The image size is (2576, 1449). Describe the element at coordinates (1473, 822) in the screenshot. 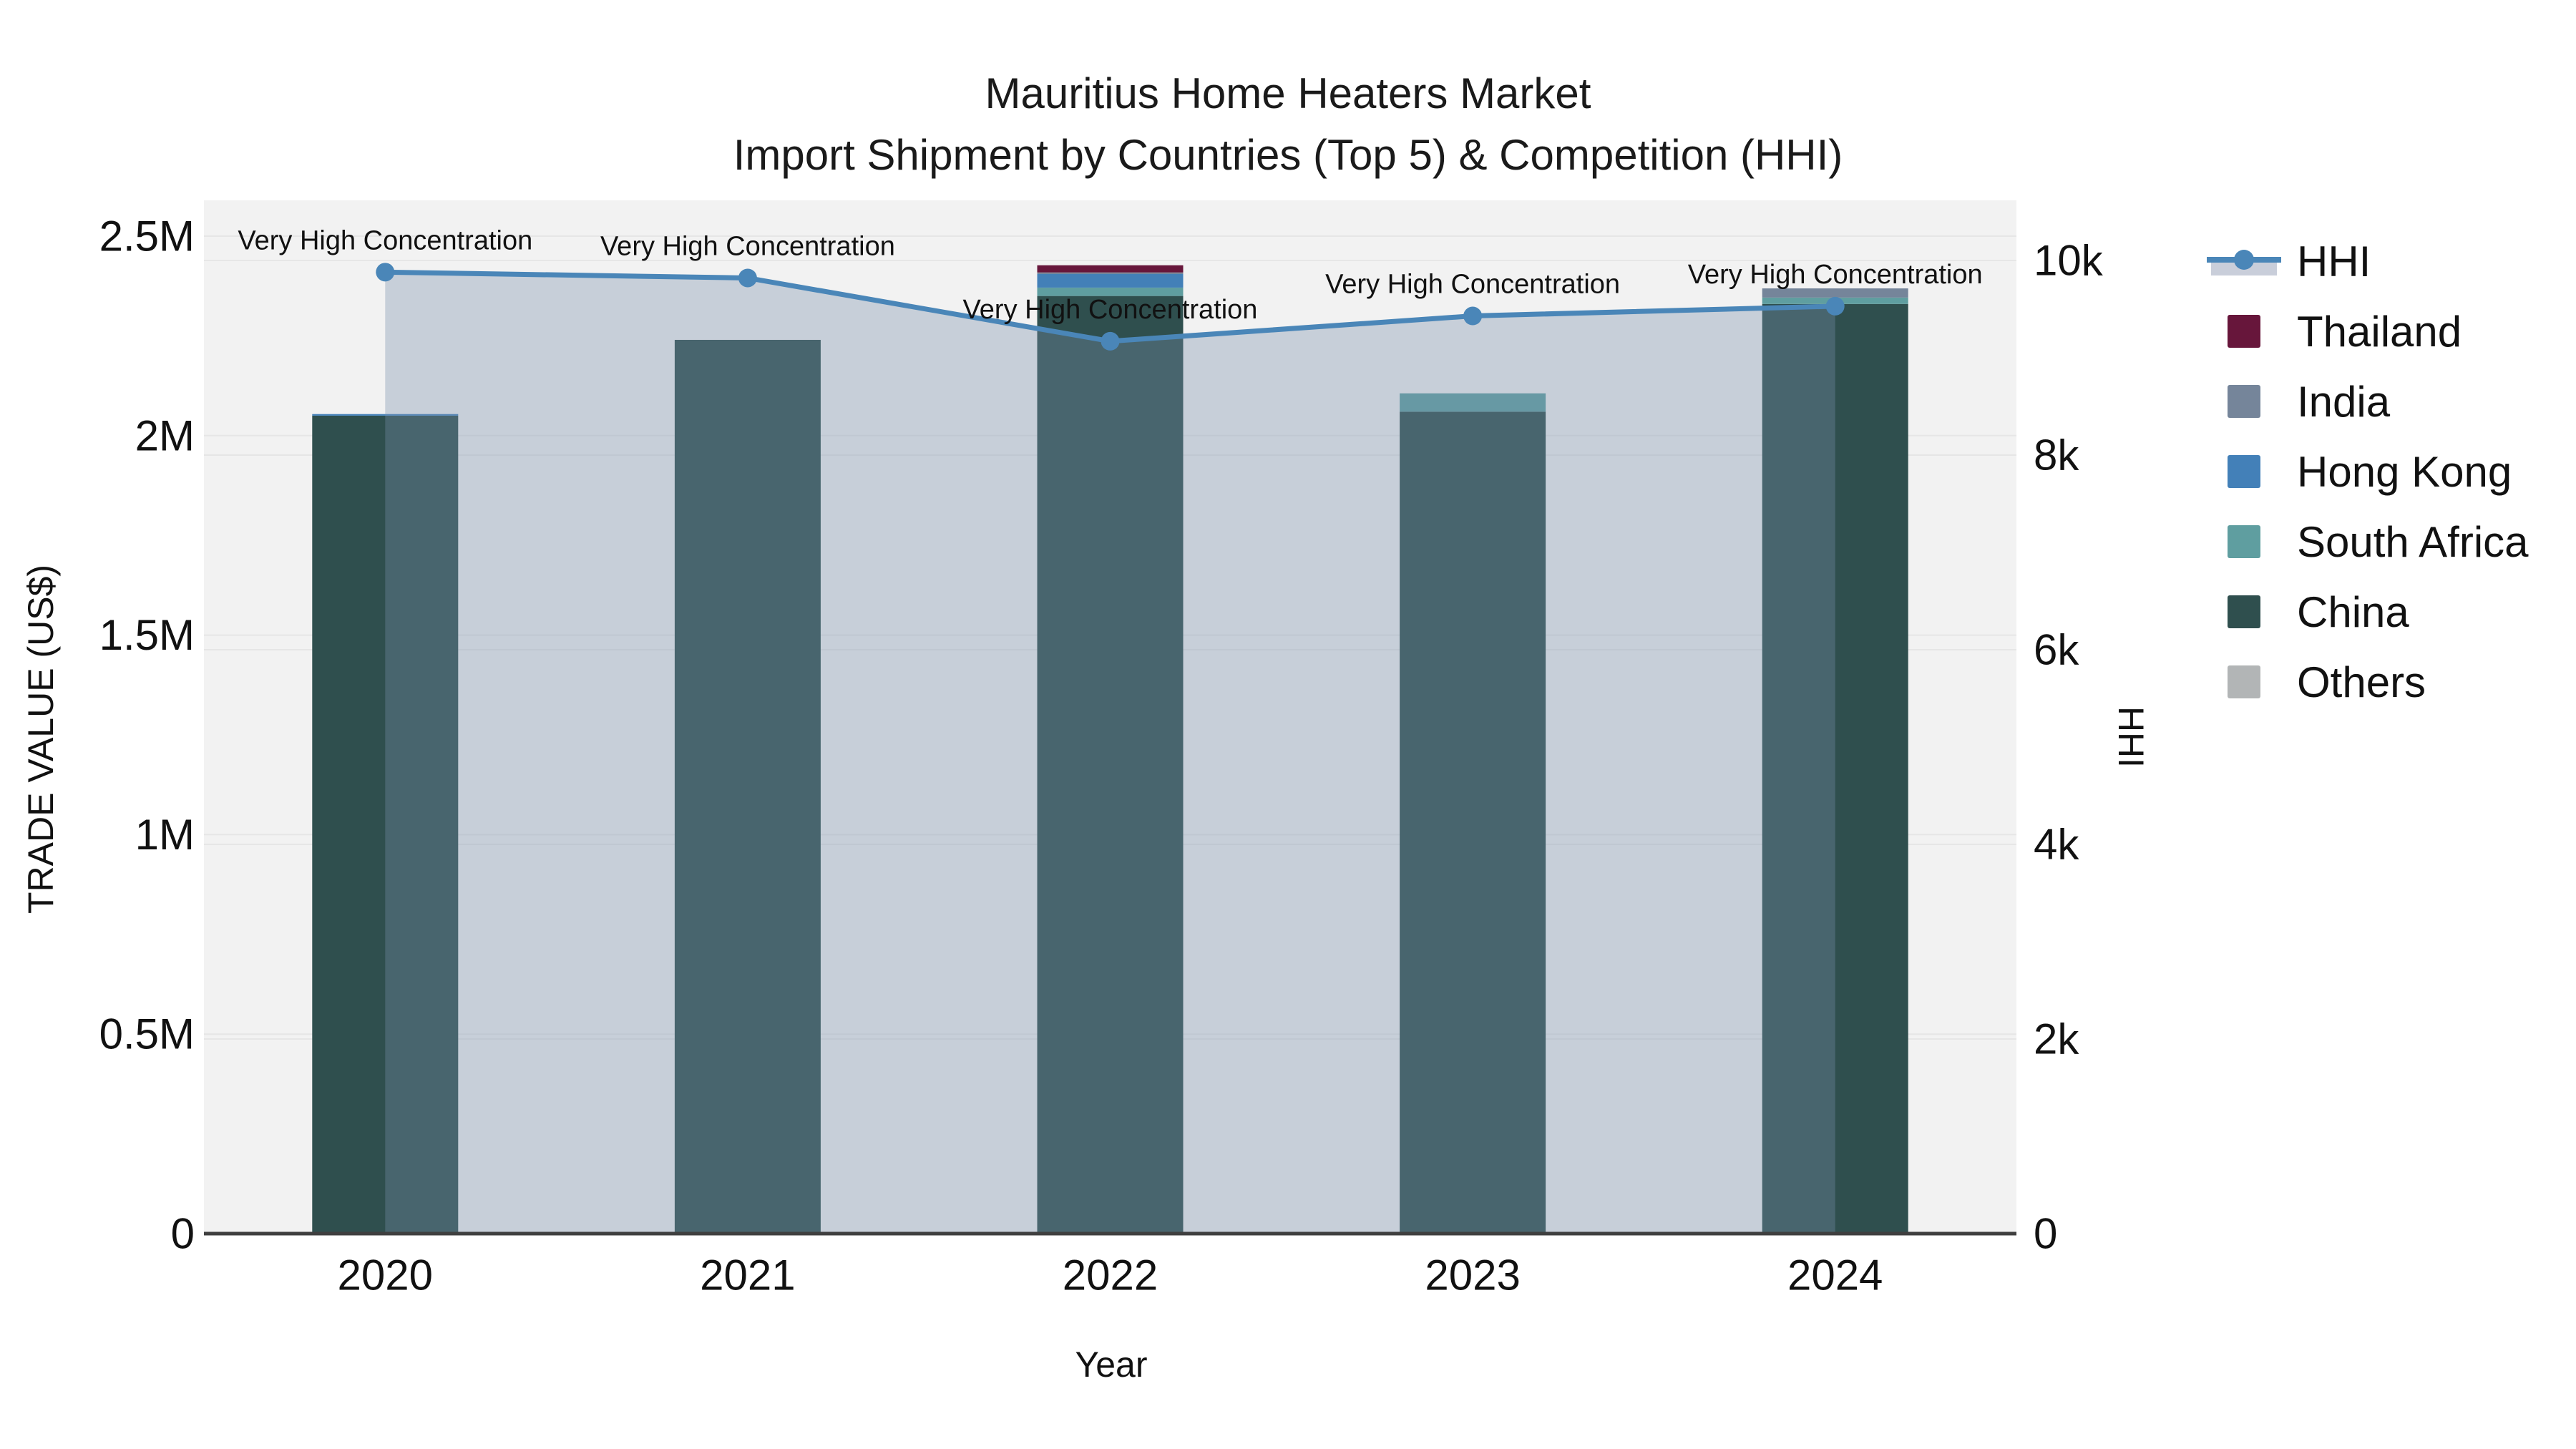

I see `bar-segment-china-2023` at that location.